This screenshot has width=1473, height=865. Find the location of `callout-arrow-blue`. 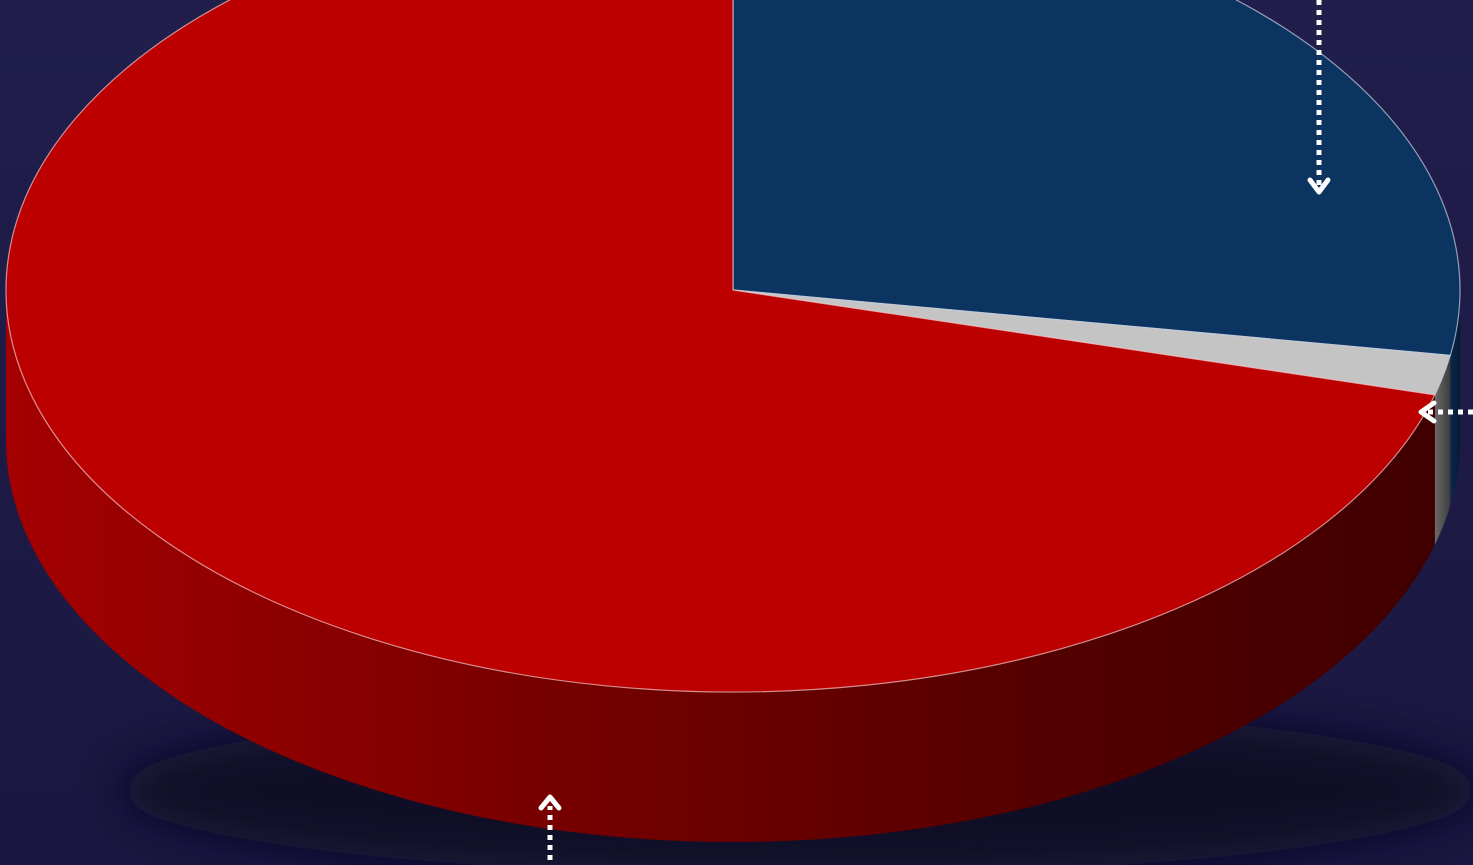

callout-arrow-blue is located at coordinates (1319, 97).